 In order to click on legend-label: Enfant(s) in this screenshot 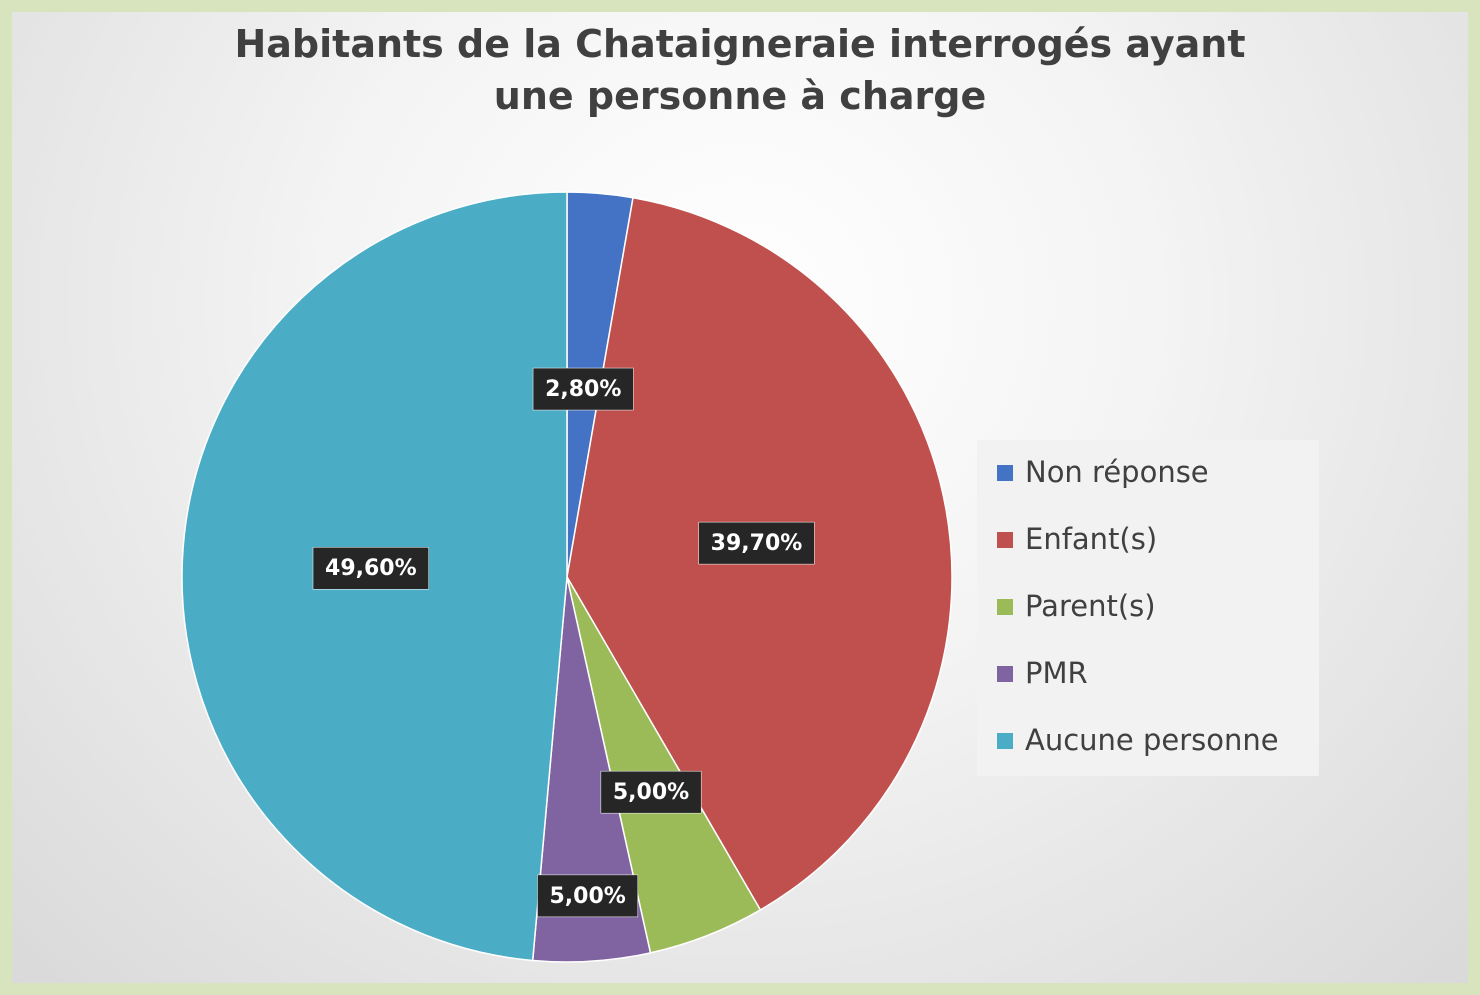, I will do `click(1091, 539)`.